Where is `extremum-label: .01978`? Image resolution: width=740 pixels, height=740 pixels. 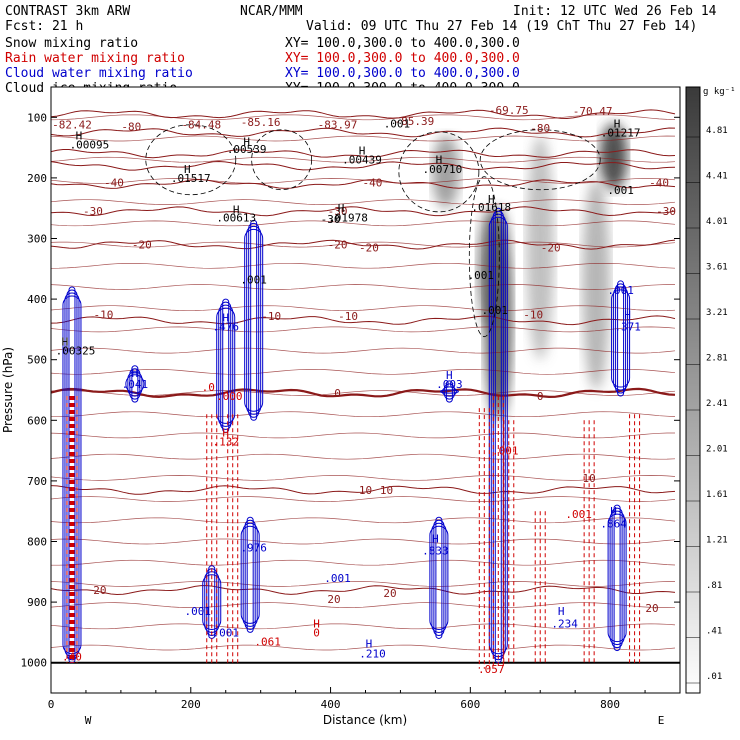
extremum-label: .01978 is located at coordinates (348, 217).